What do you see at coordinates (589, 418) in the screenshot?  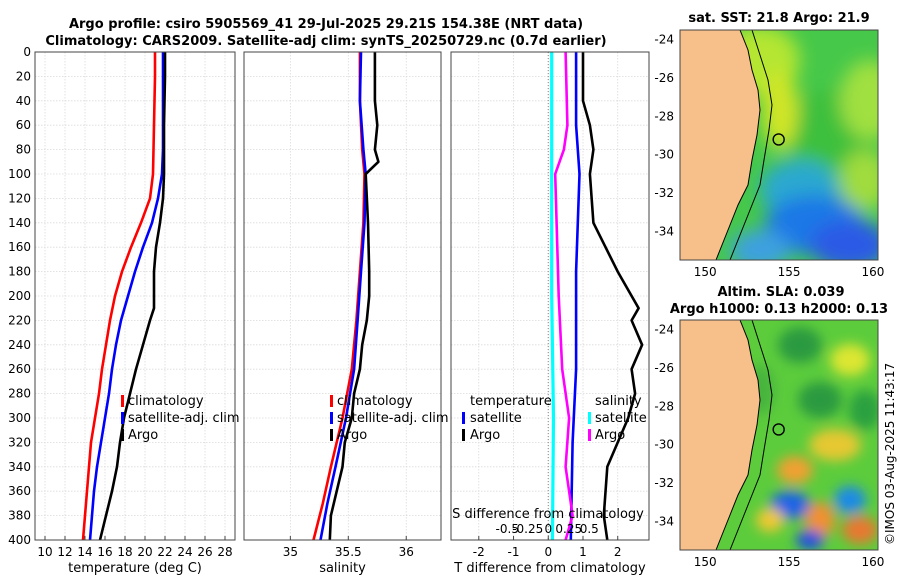 I see `legend-swatch-s-satellite` at bounding box center [589, 418].